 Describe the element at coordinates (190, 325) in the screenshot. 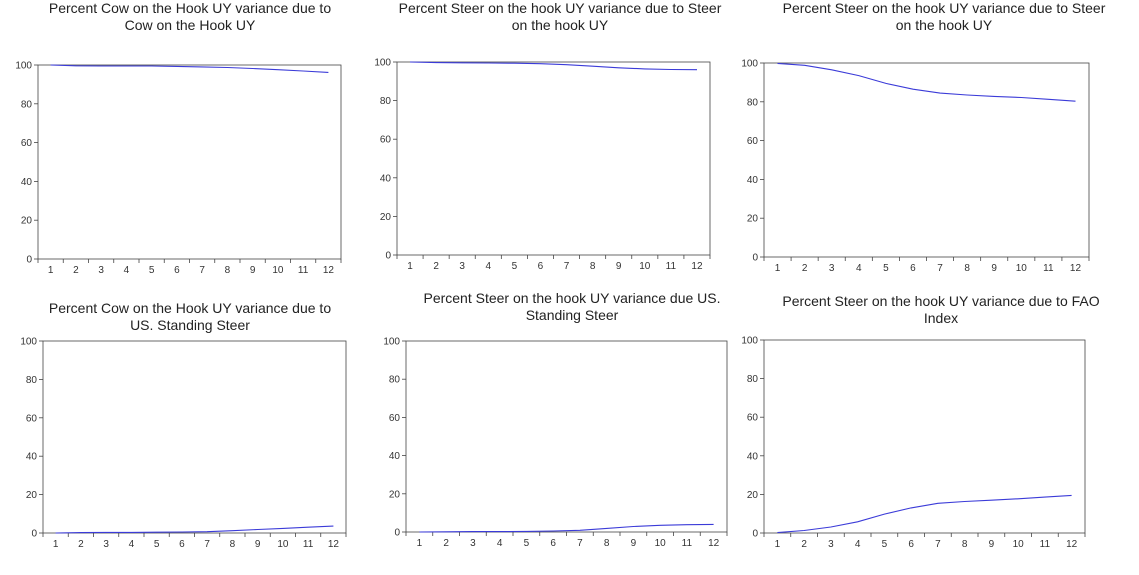

I see `chart-title-line2: US. Standing Steer` at that location.